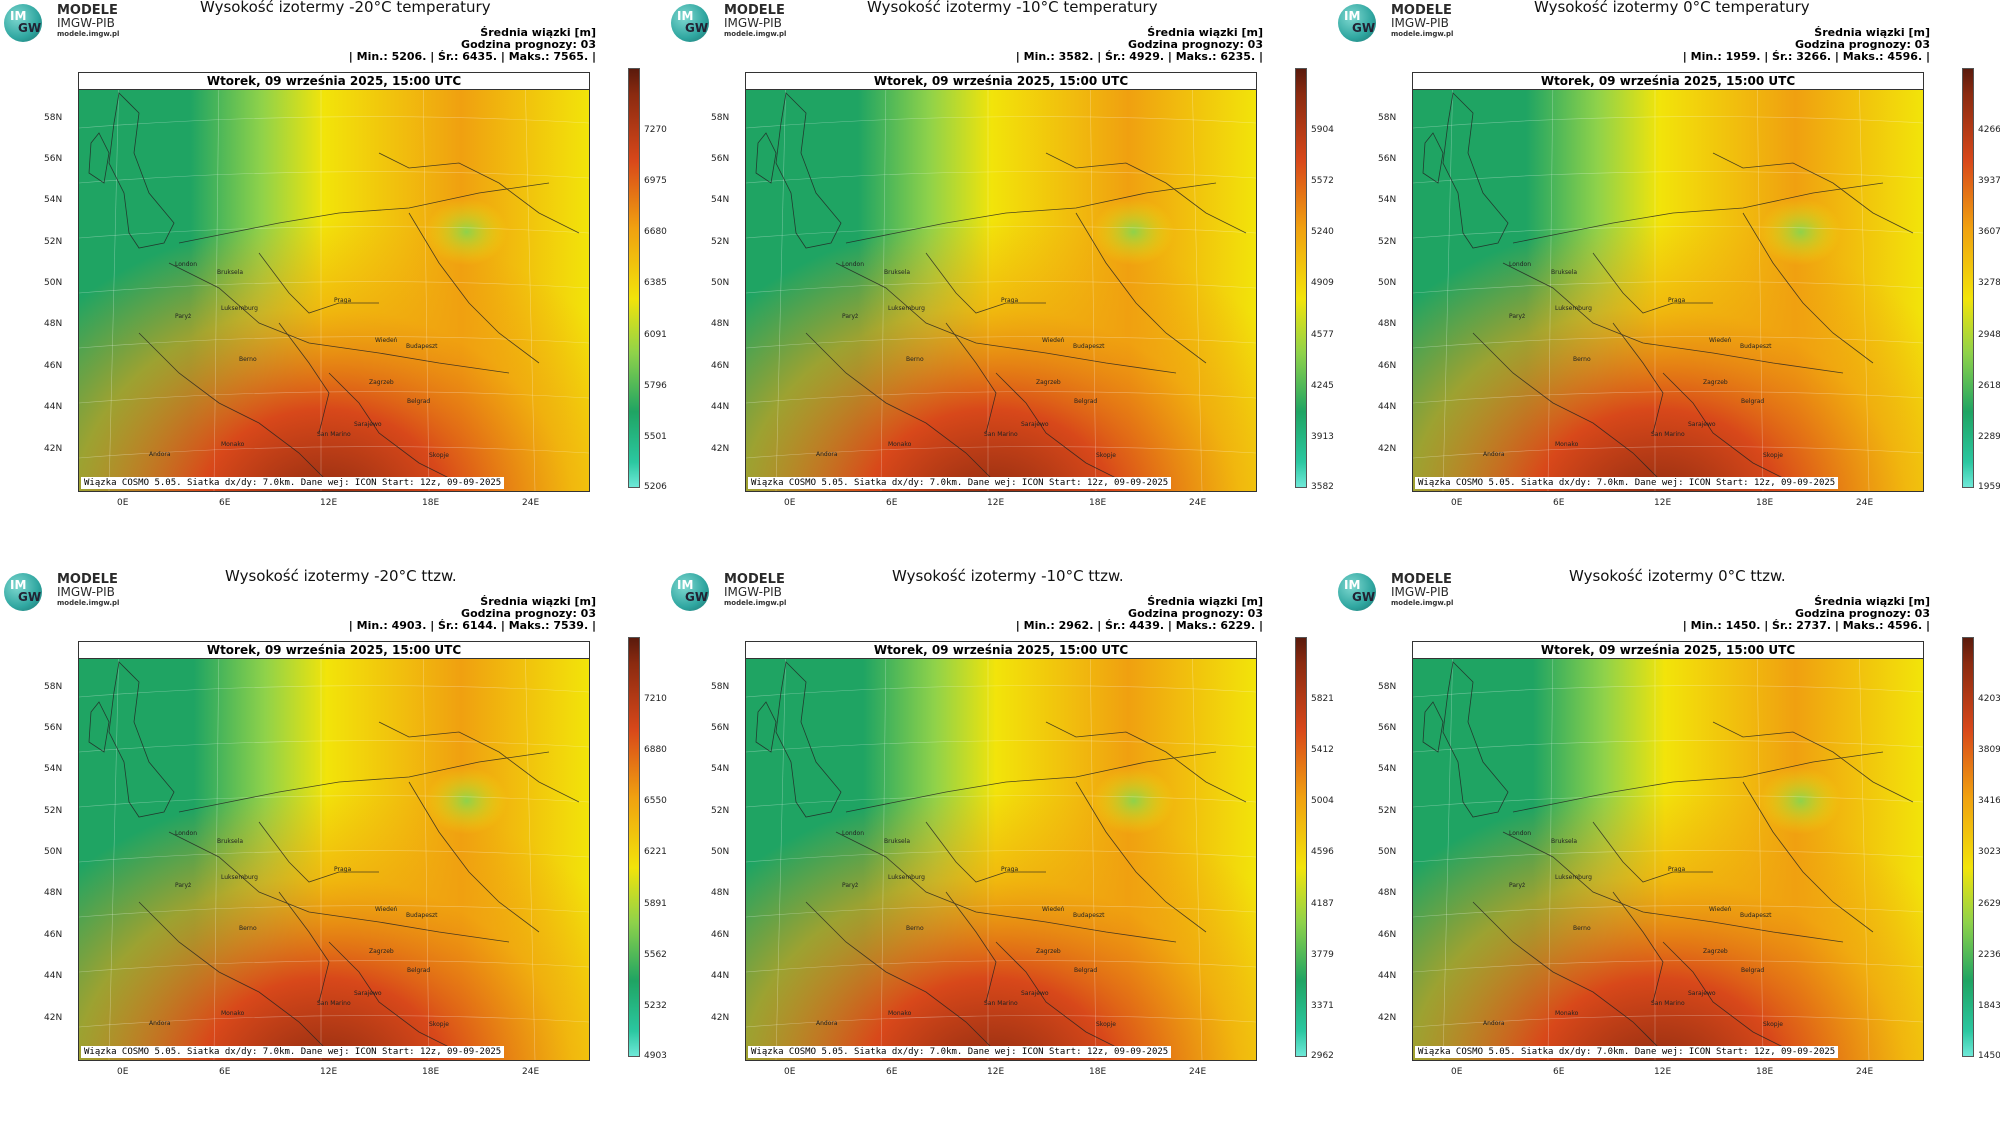 The image size is (2000, 1137). What do you see at coordinates (1322, 181) in the screenshot?
I see `colorbar-tick-label: 5572` at bounding box center [1322, 181].